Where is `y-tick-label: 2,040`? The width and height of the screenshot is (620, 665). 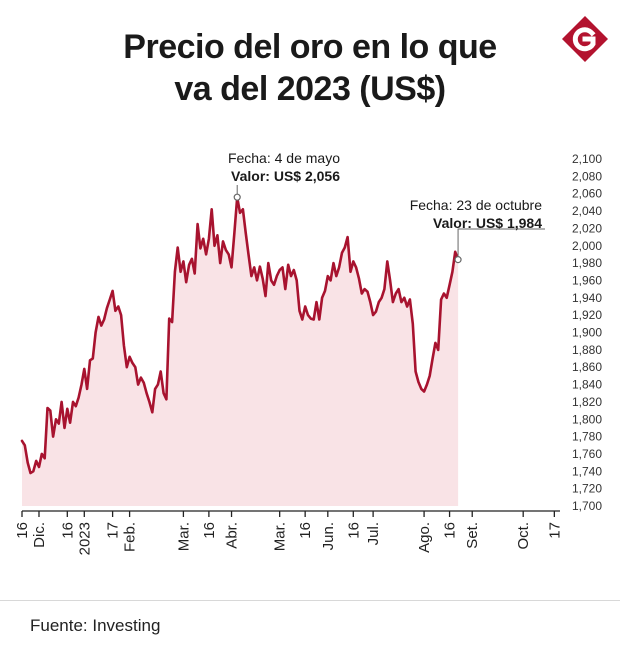
y-tick-label: 2,040 is located at coordinates (587, 211).